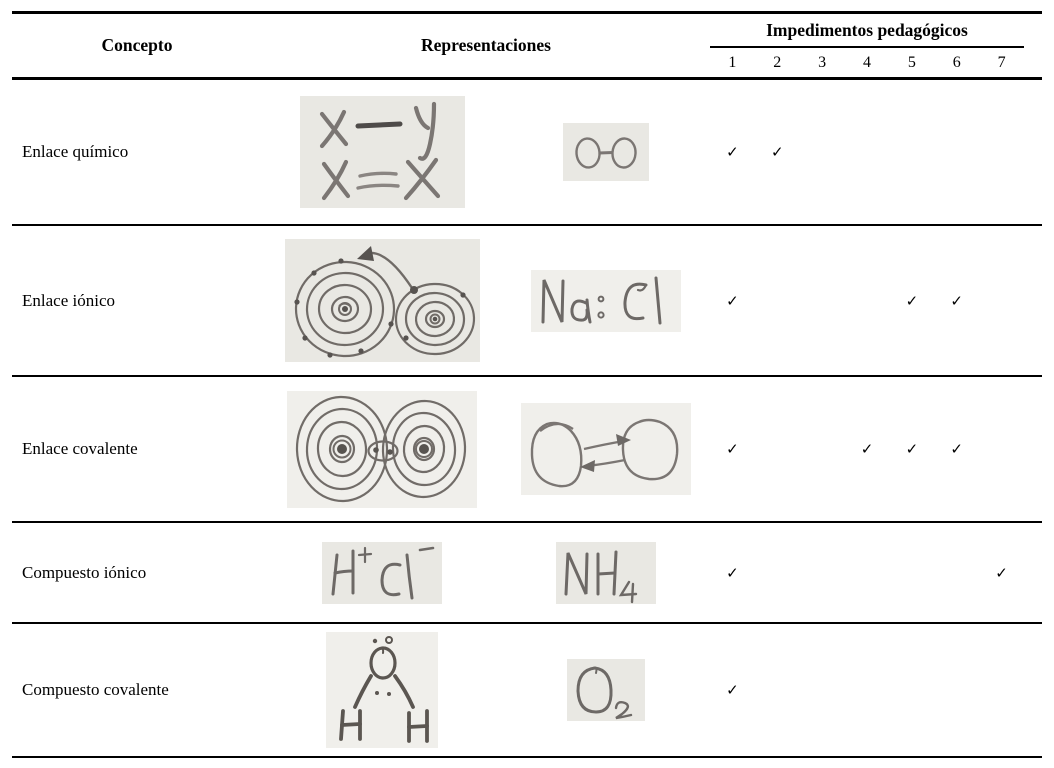  What do you see at coordinates (382, 449) in the screenshot?
I see `sketch-bohr-shared-pair` at bounding box center [382, 449].